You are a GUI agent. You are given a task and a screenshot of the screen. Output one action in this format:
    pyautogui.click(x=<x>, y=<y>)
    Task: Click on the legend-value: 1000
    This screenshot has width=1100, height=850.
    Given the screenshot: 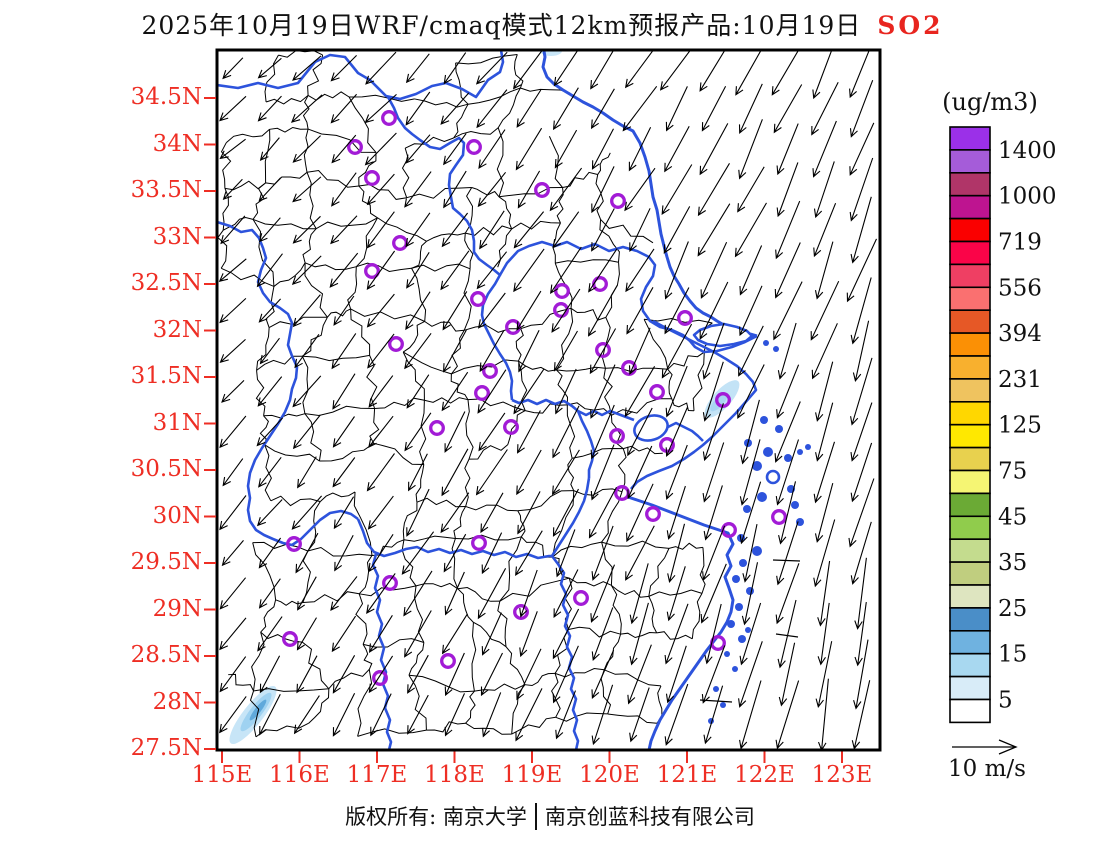 What is the action you would take?
    pyautogui.click(x=1027, y=197)
    